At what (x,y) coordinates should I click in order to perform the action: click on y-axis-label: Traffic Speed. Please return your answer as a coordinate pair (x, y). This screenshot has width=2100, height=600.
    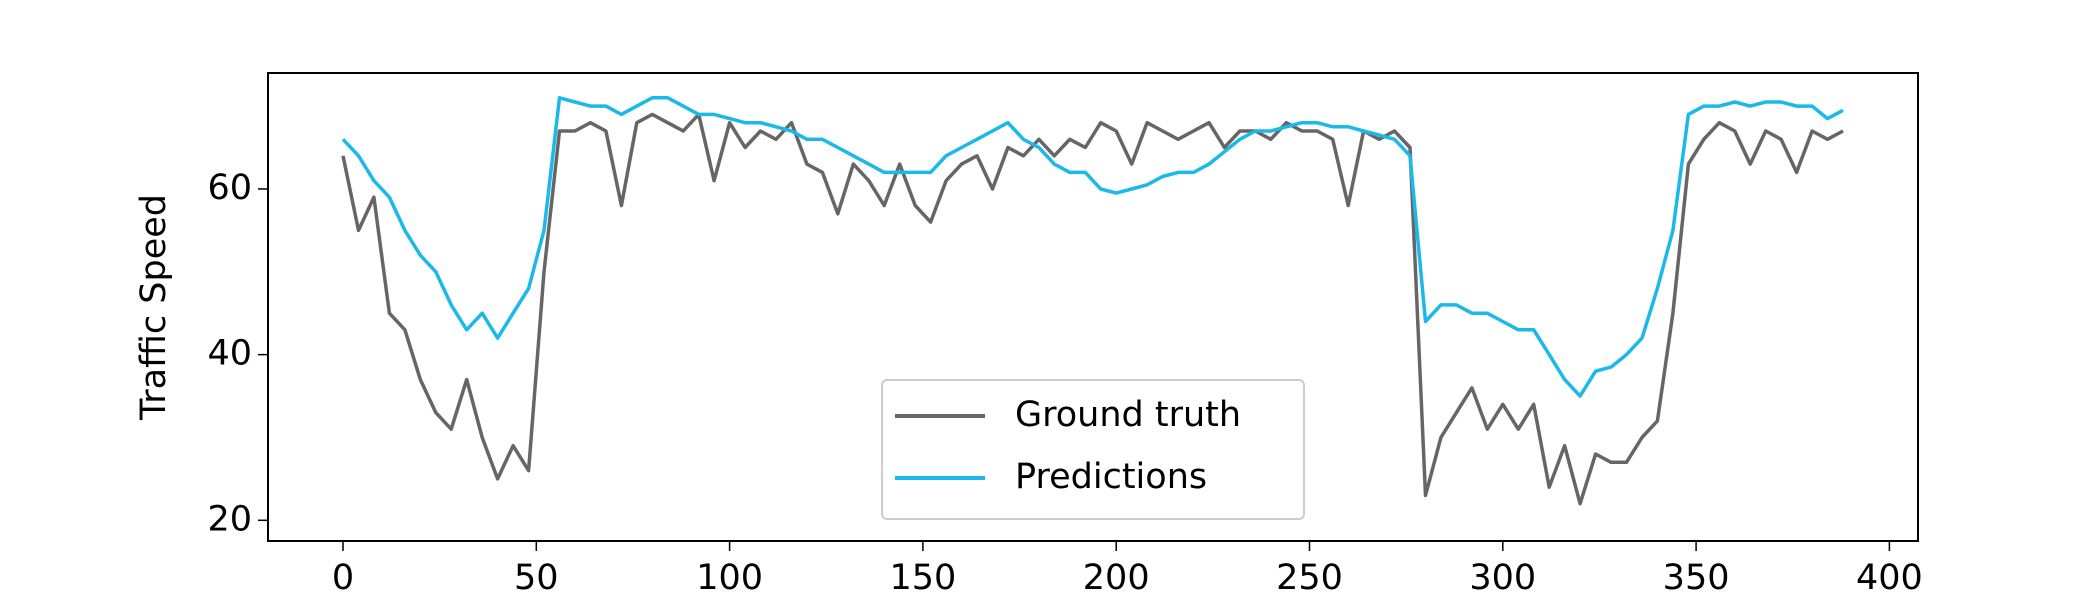
    Looking at the image, I should click on (154, 307).